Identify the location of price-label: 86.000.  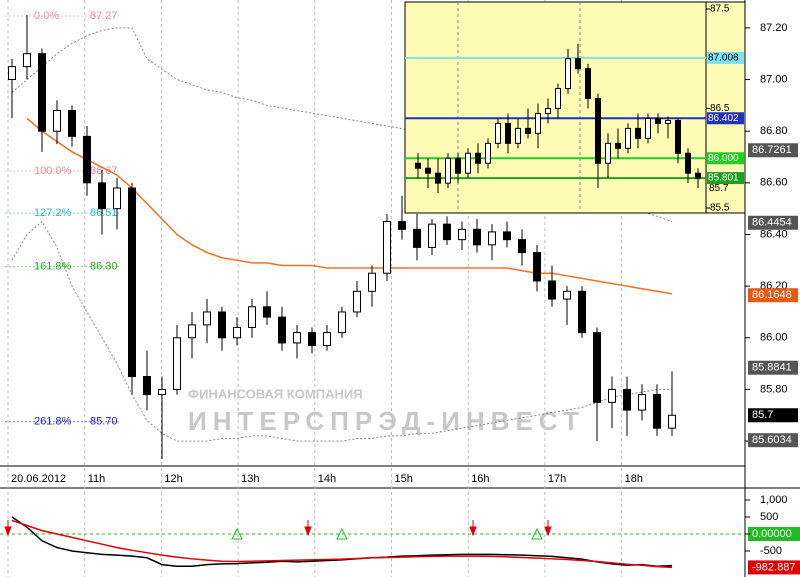
(723, 158).